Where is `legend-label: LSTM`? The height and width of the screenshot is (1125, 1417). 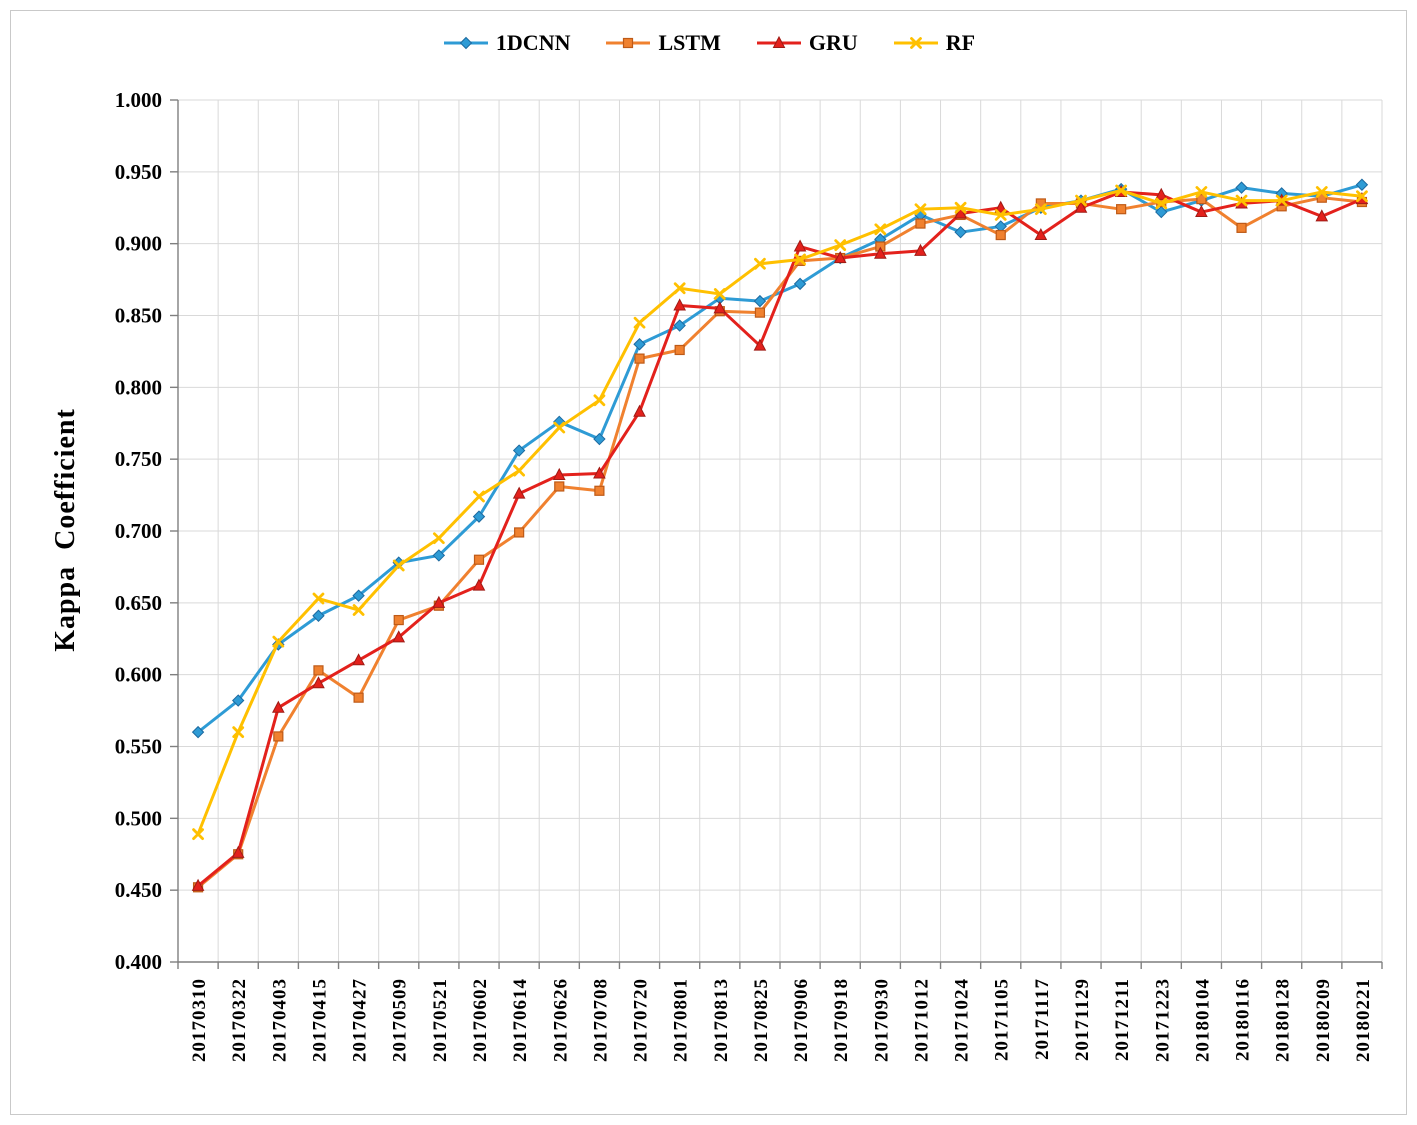 legend-label: LSTM is located at coordinates (689, 42).